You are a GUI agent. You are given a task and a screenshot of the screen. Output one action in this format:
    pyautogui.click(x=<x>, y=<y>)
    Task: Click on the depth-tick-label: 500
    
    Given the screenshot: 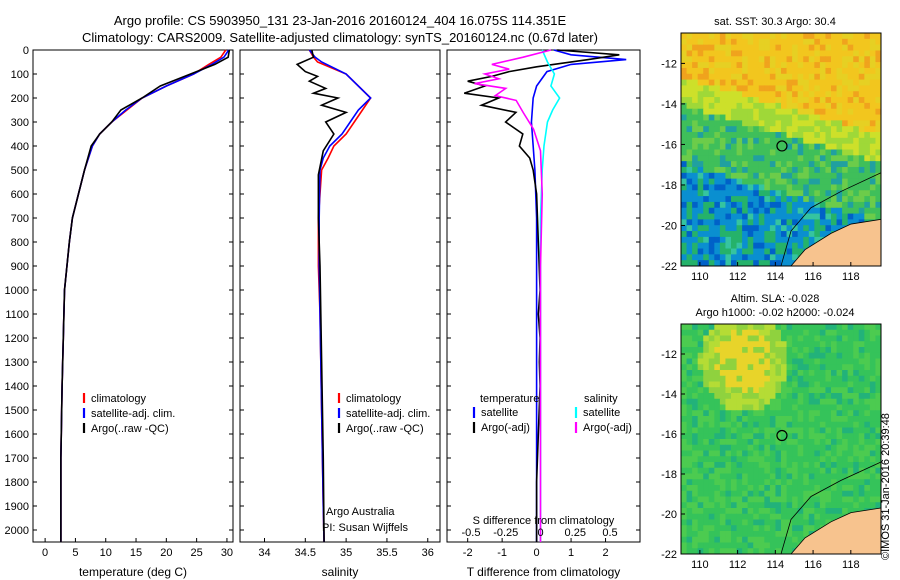 What is the action you would take?
    pyautogui.click(x=20, y=171)
    